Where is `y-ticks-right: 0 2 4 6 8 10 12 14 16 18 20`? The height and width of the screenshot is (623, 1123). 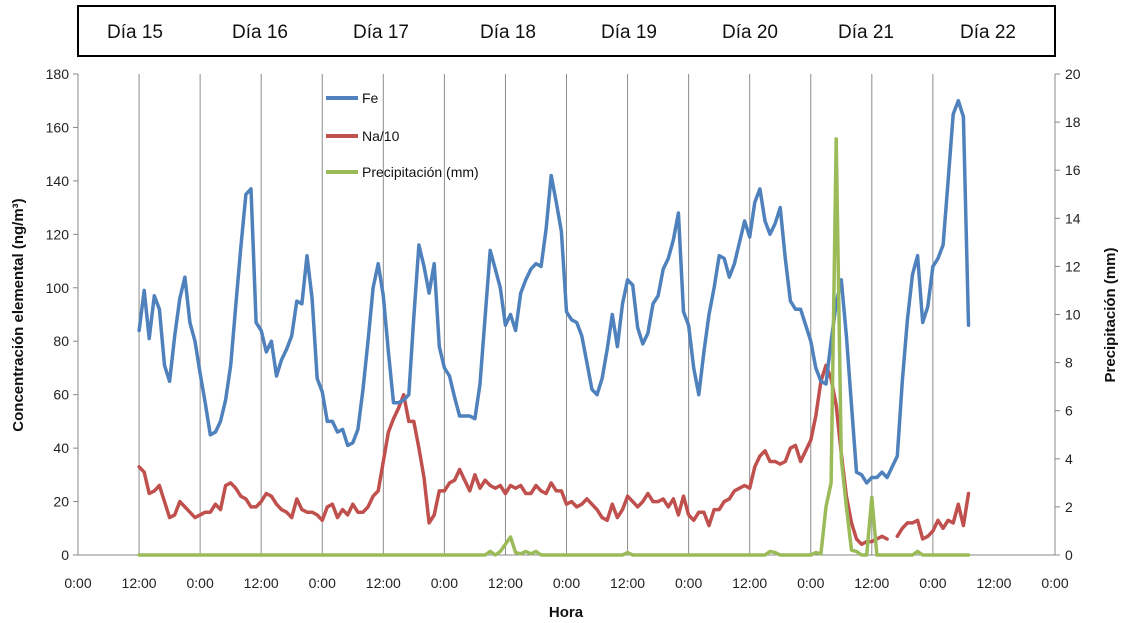
y-ticks-right: 0 2 4 6 8 10 12 14 16 18 20 is located at coordinates (1068, 314).